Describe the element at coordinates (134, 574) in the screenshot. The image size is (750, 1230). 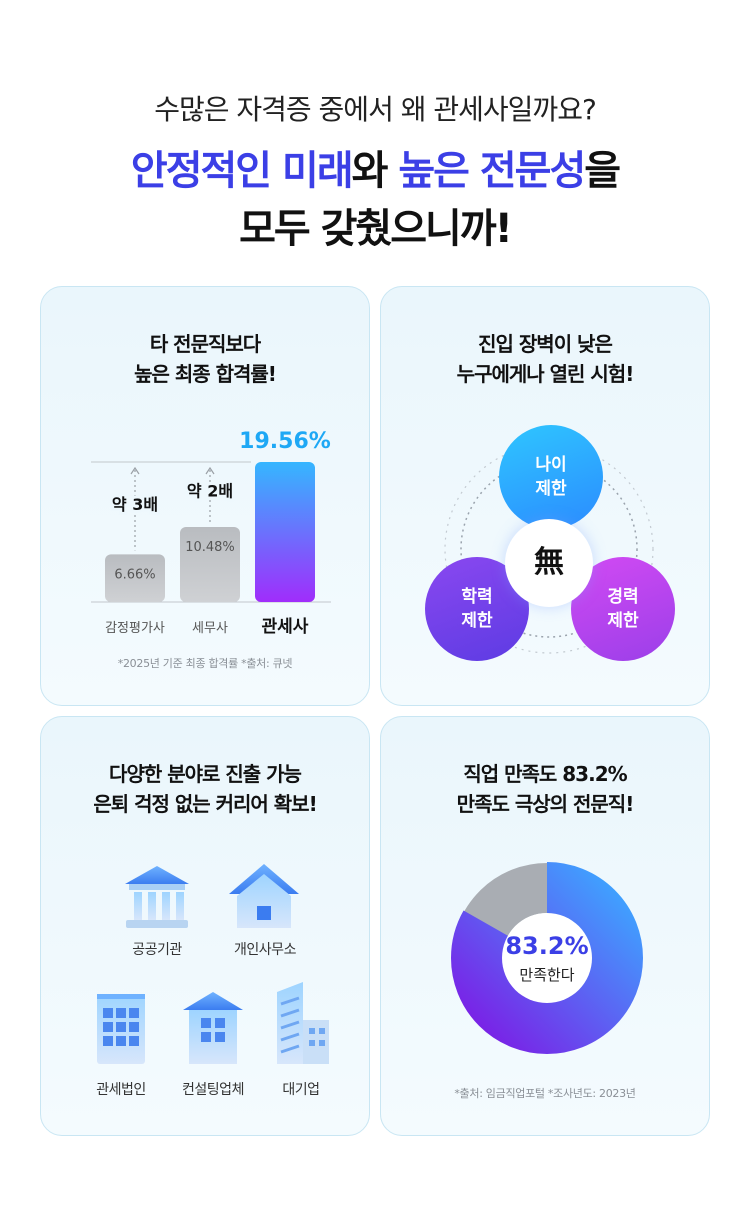
I see `bar-value-label-0: 6.66%` at that location.